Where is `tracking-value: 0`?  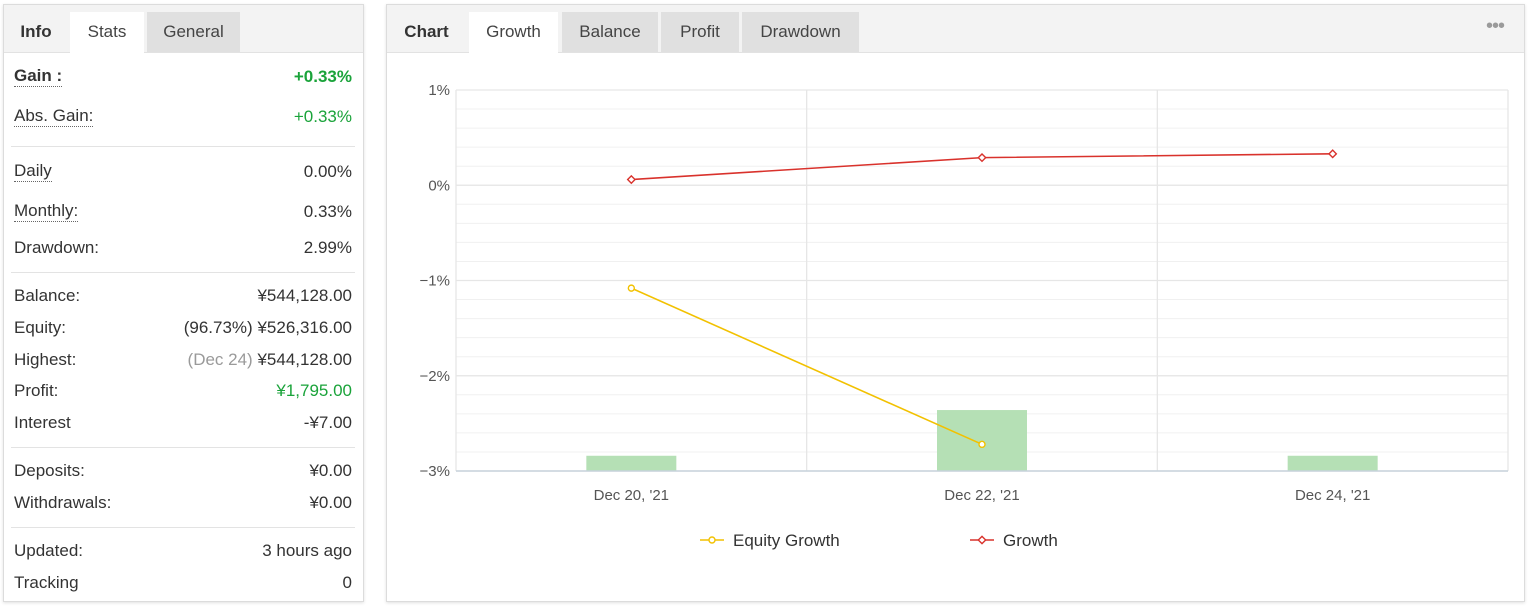 tracking-value: 0 is located at coordinates (347, 582).